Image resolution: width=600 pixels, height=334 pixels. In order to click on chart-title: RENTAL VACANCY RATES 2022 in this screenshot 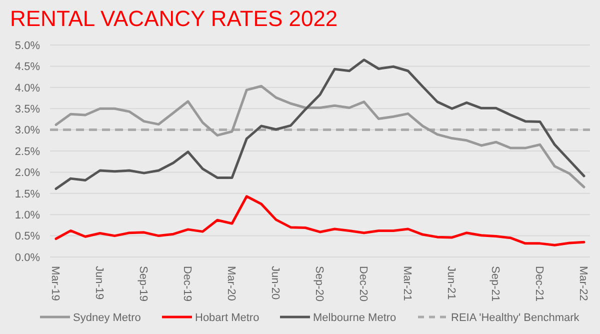, I will do `click(174, 18)`.